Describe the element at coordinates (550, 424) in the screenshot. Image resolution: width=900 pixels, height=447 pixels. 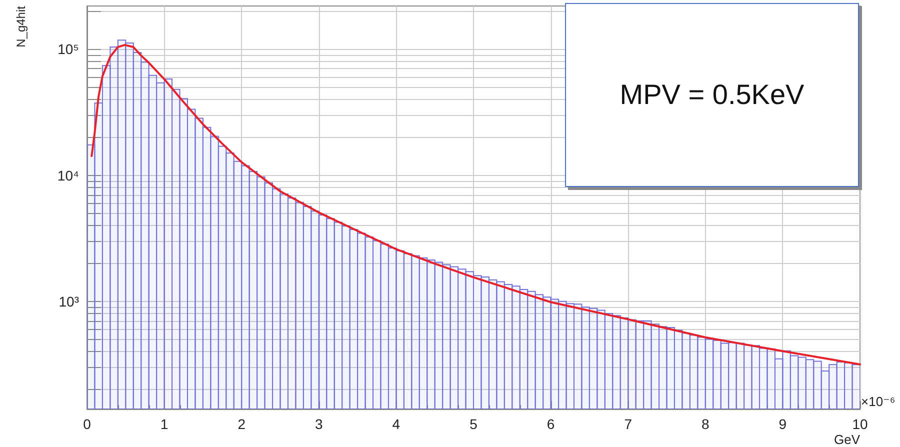
I see `x-tick-label: 6` at that location.